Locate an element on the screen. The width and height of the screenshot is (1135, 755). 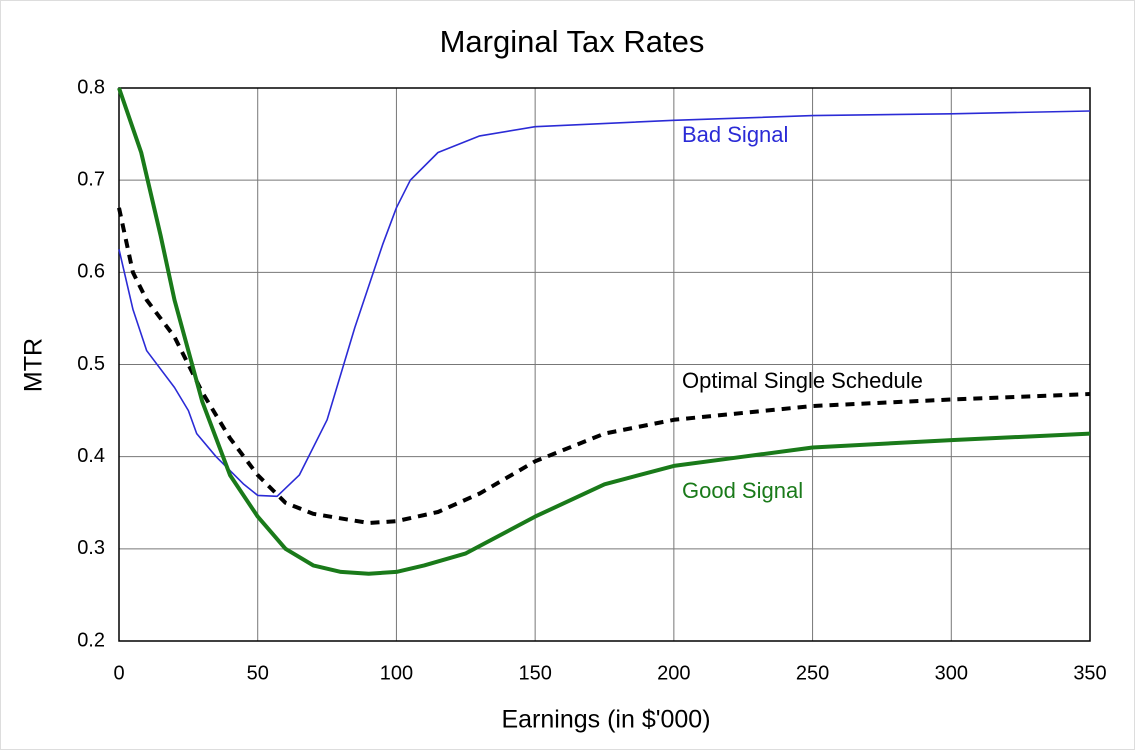
y-tick-label: 0.6 is located at coordinates (91, 272).